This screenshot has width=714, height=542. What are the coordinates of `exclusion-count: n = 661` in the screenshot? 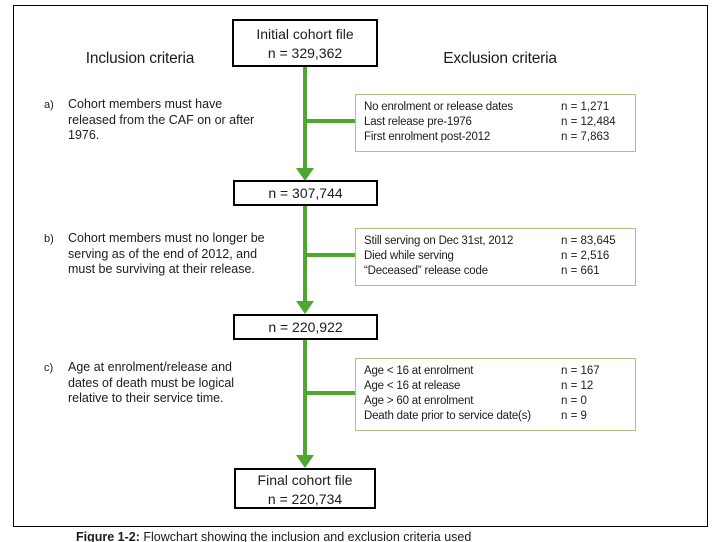 It's located at (580, 271).